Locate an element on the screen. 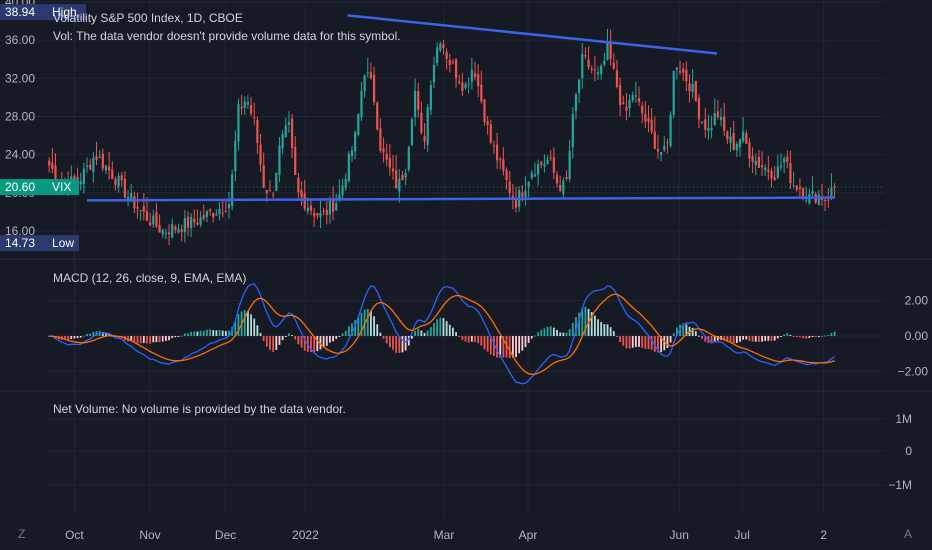  price-label-tag: VIX is located at coordinates (61, 187).